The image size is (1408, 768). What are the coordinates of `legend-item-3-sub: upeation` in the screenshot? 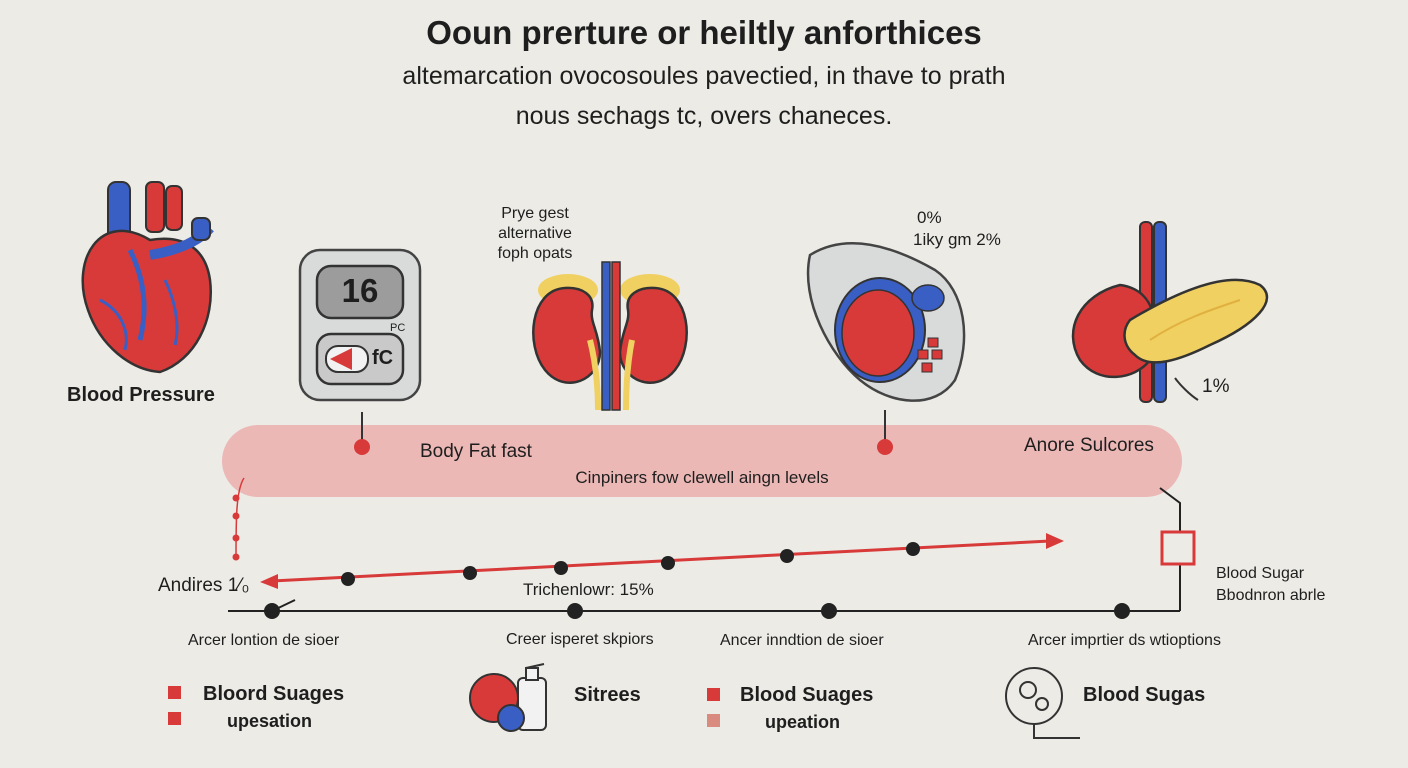 It's located at (802, 722).